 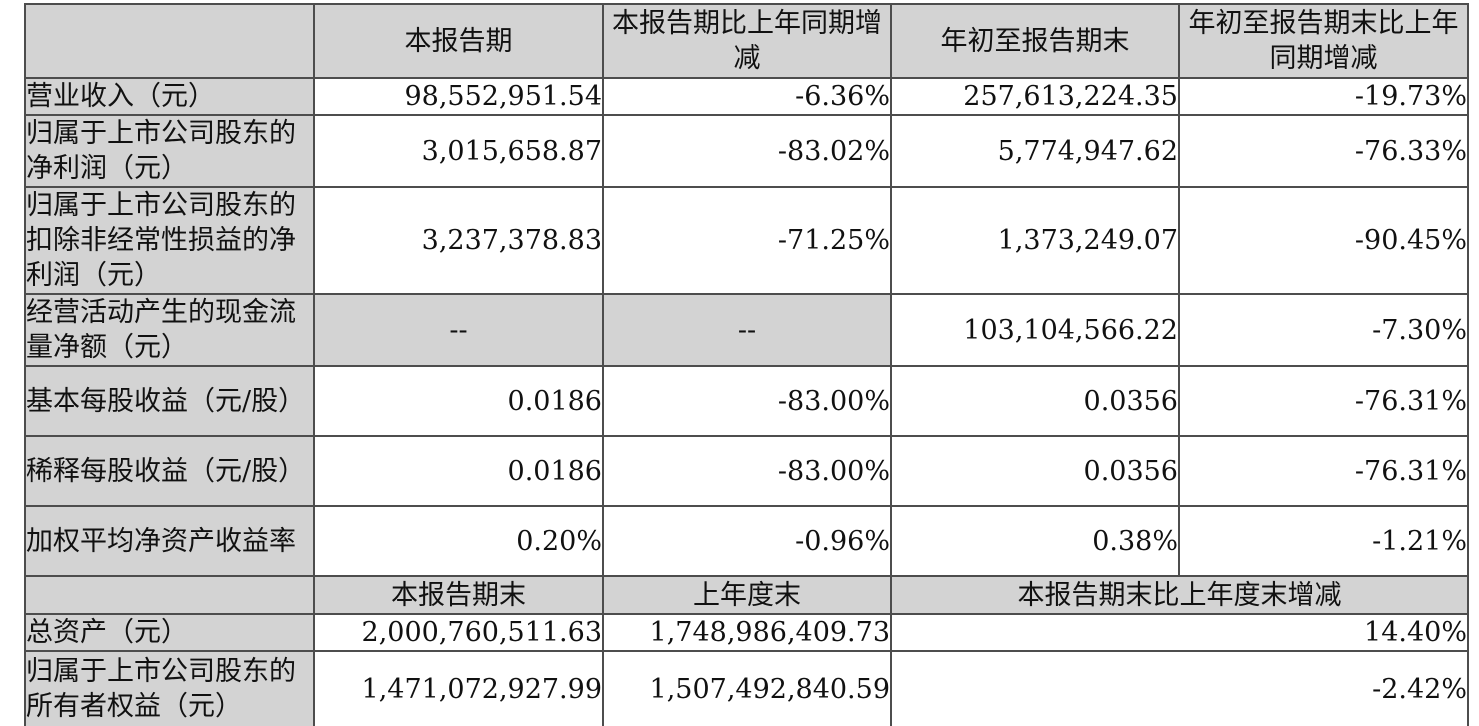 I want to click on row-label-revenue: 营业收入（元）, so click(x=169, y=96).